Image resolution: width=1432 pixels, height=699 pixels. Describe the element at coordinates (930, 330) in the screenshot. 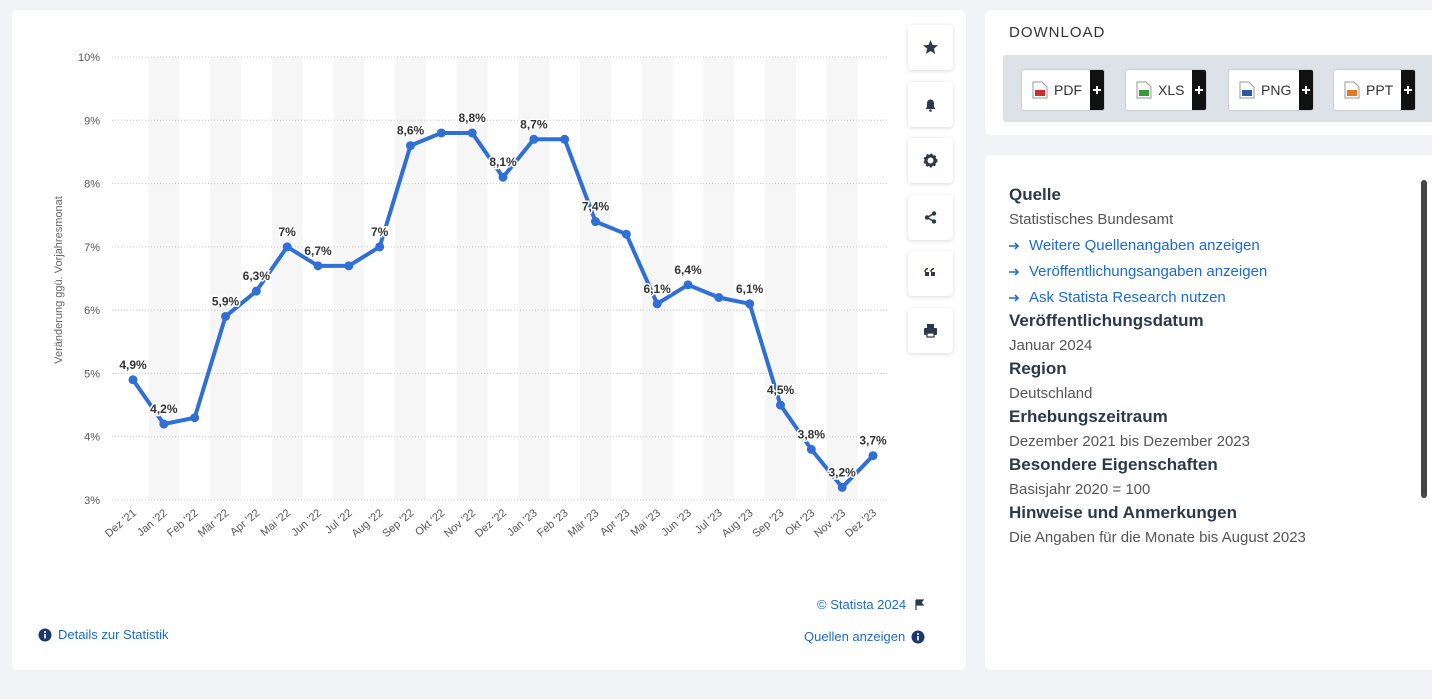

I see `print-button` at that location.